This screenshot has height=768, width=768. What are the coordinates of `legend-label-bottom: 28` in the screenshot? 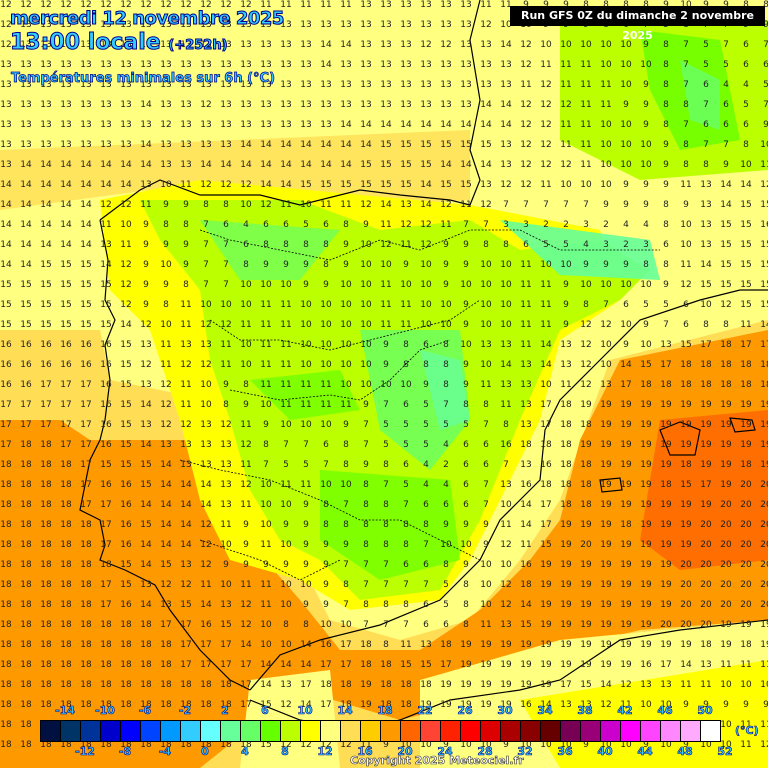 It's located at (485, 752).